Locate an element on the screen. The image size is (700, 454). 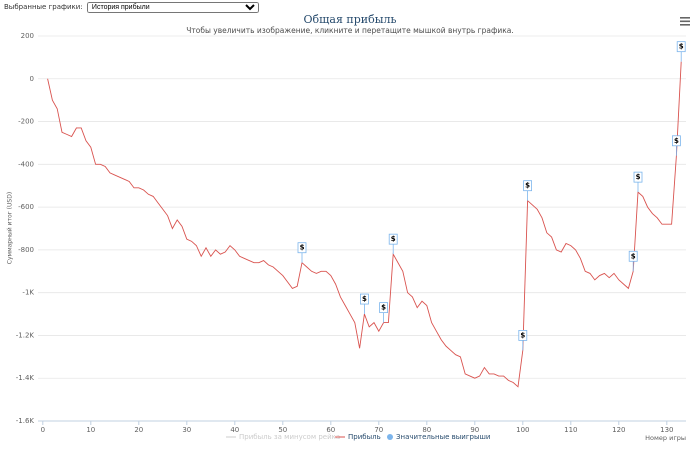
x-tick-label: 80 is located at coordinates (426, 430).